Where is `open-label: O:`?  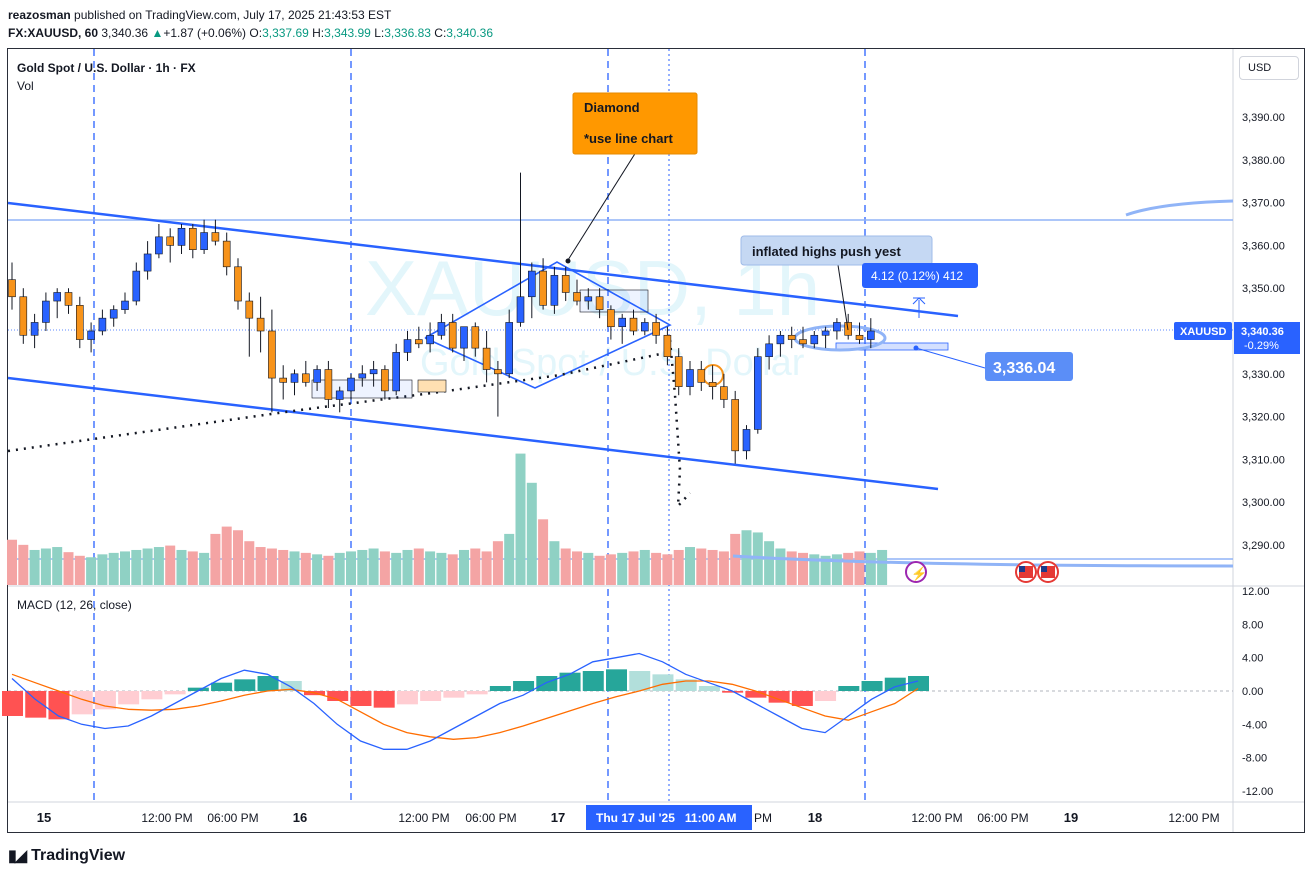
open-label: O: is located at coordinates (256, 33).